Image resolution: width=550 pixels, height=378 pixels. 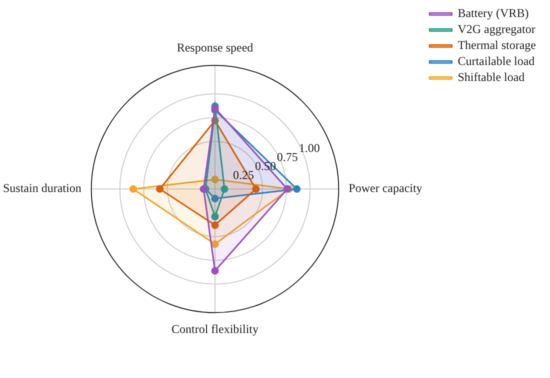 What do you see at coordinates (309, 147) in the screenshot?
I see `y-tick-label: 1.00` at bounding box center [309, 147].